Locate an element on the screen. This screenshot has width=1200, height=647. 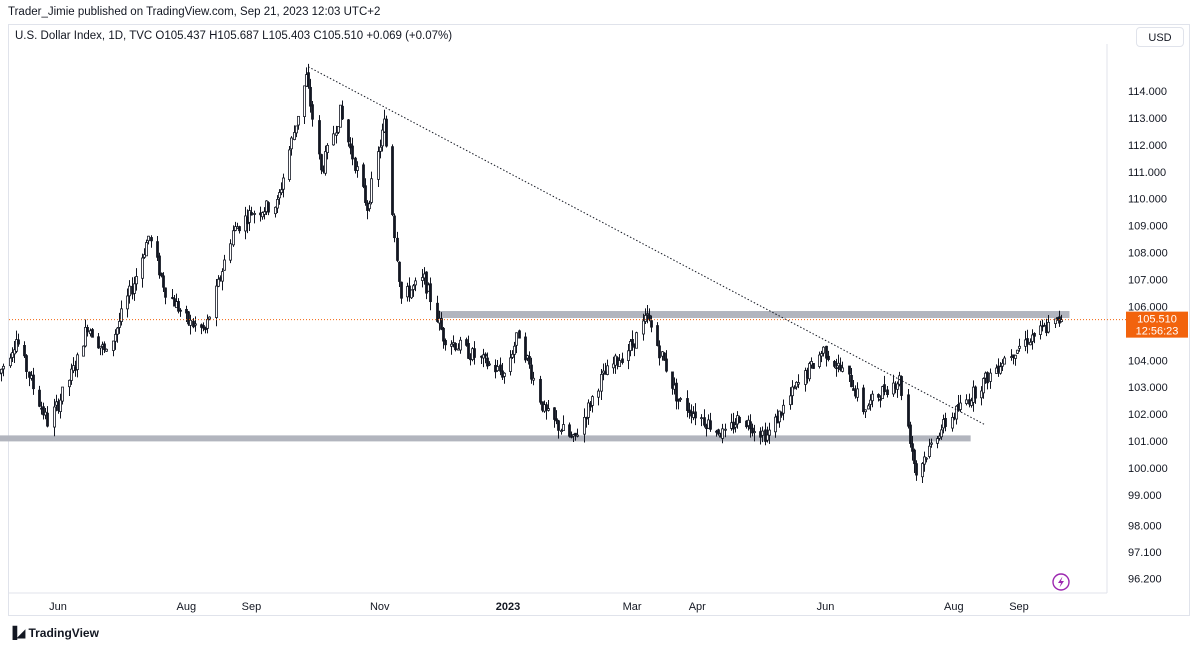
time-tick-label: Nov is located at coordinates (380, 607).